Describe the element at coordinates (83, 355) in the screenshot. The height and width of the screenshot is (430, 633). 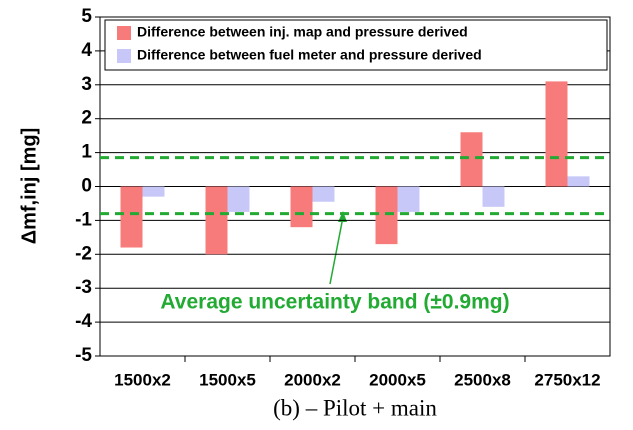
I see `y-tick-label: -5` at that location.